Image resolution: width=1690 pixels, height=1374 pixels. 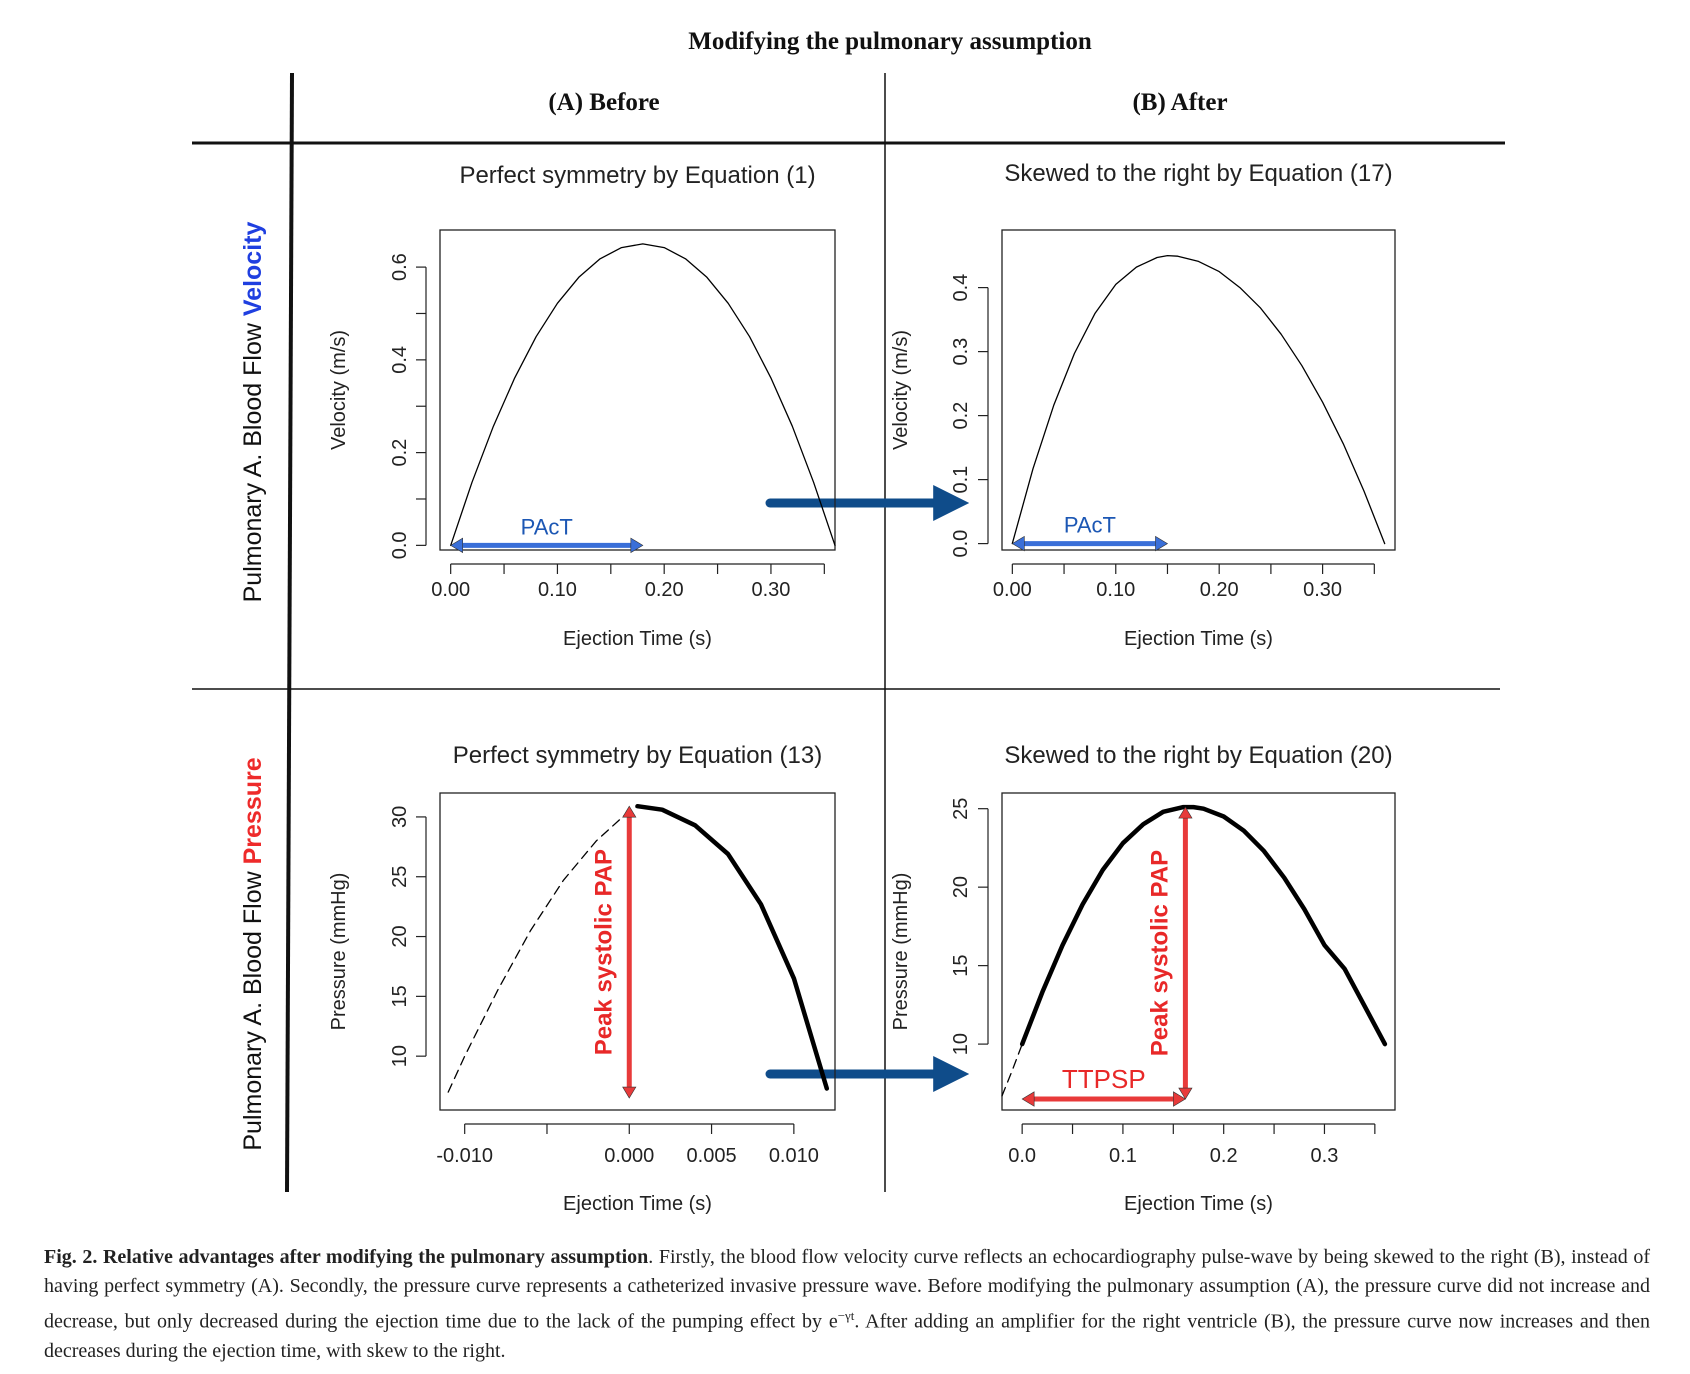 I want to click on col-title-after: (B) After, so click(x=1179, y=102).